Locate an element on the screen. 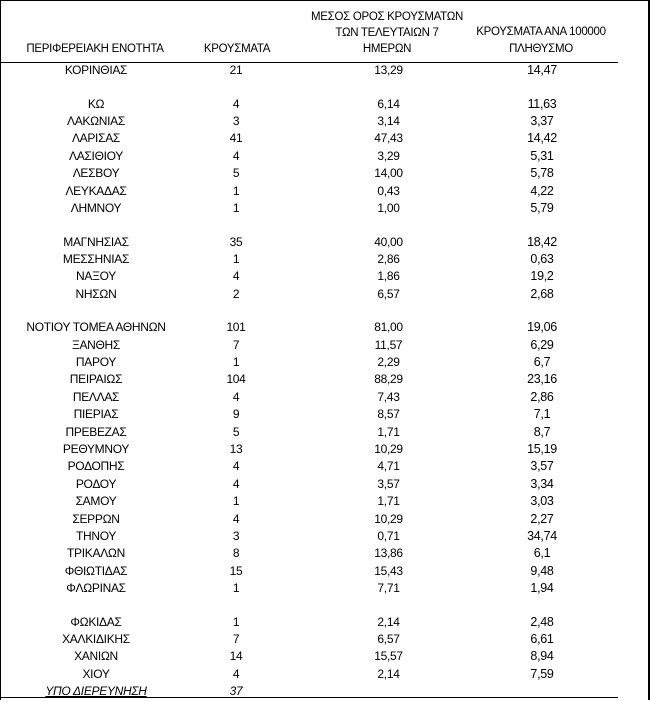  cases-cell: 5 is located at coordinates (236, 431).